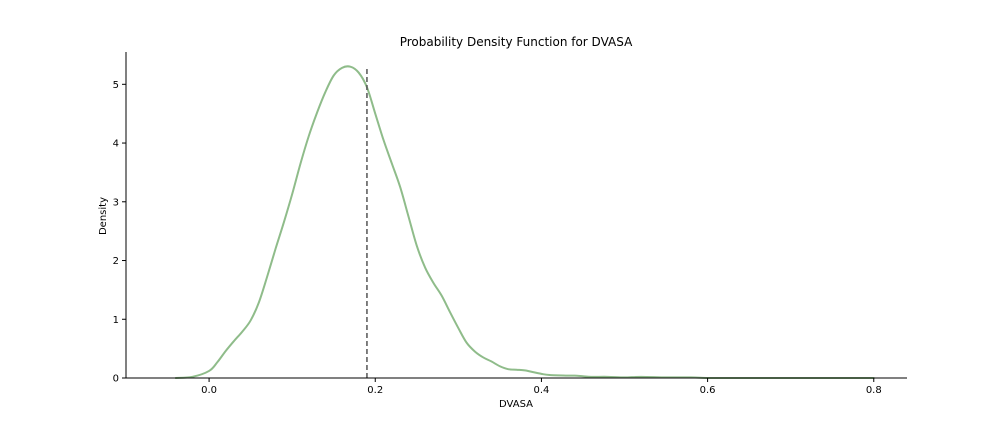 This screenshot has height=432, width=1008. What do you see at coordinates (116, 379) in the screenshot?
I see `y-tick-label: 0` at bounding box center [116, 379].